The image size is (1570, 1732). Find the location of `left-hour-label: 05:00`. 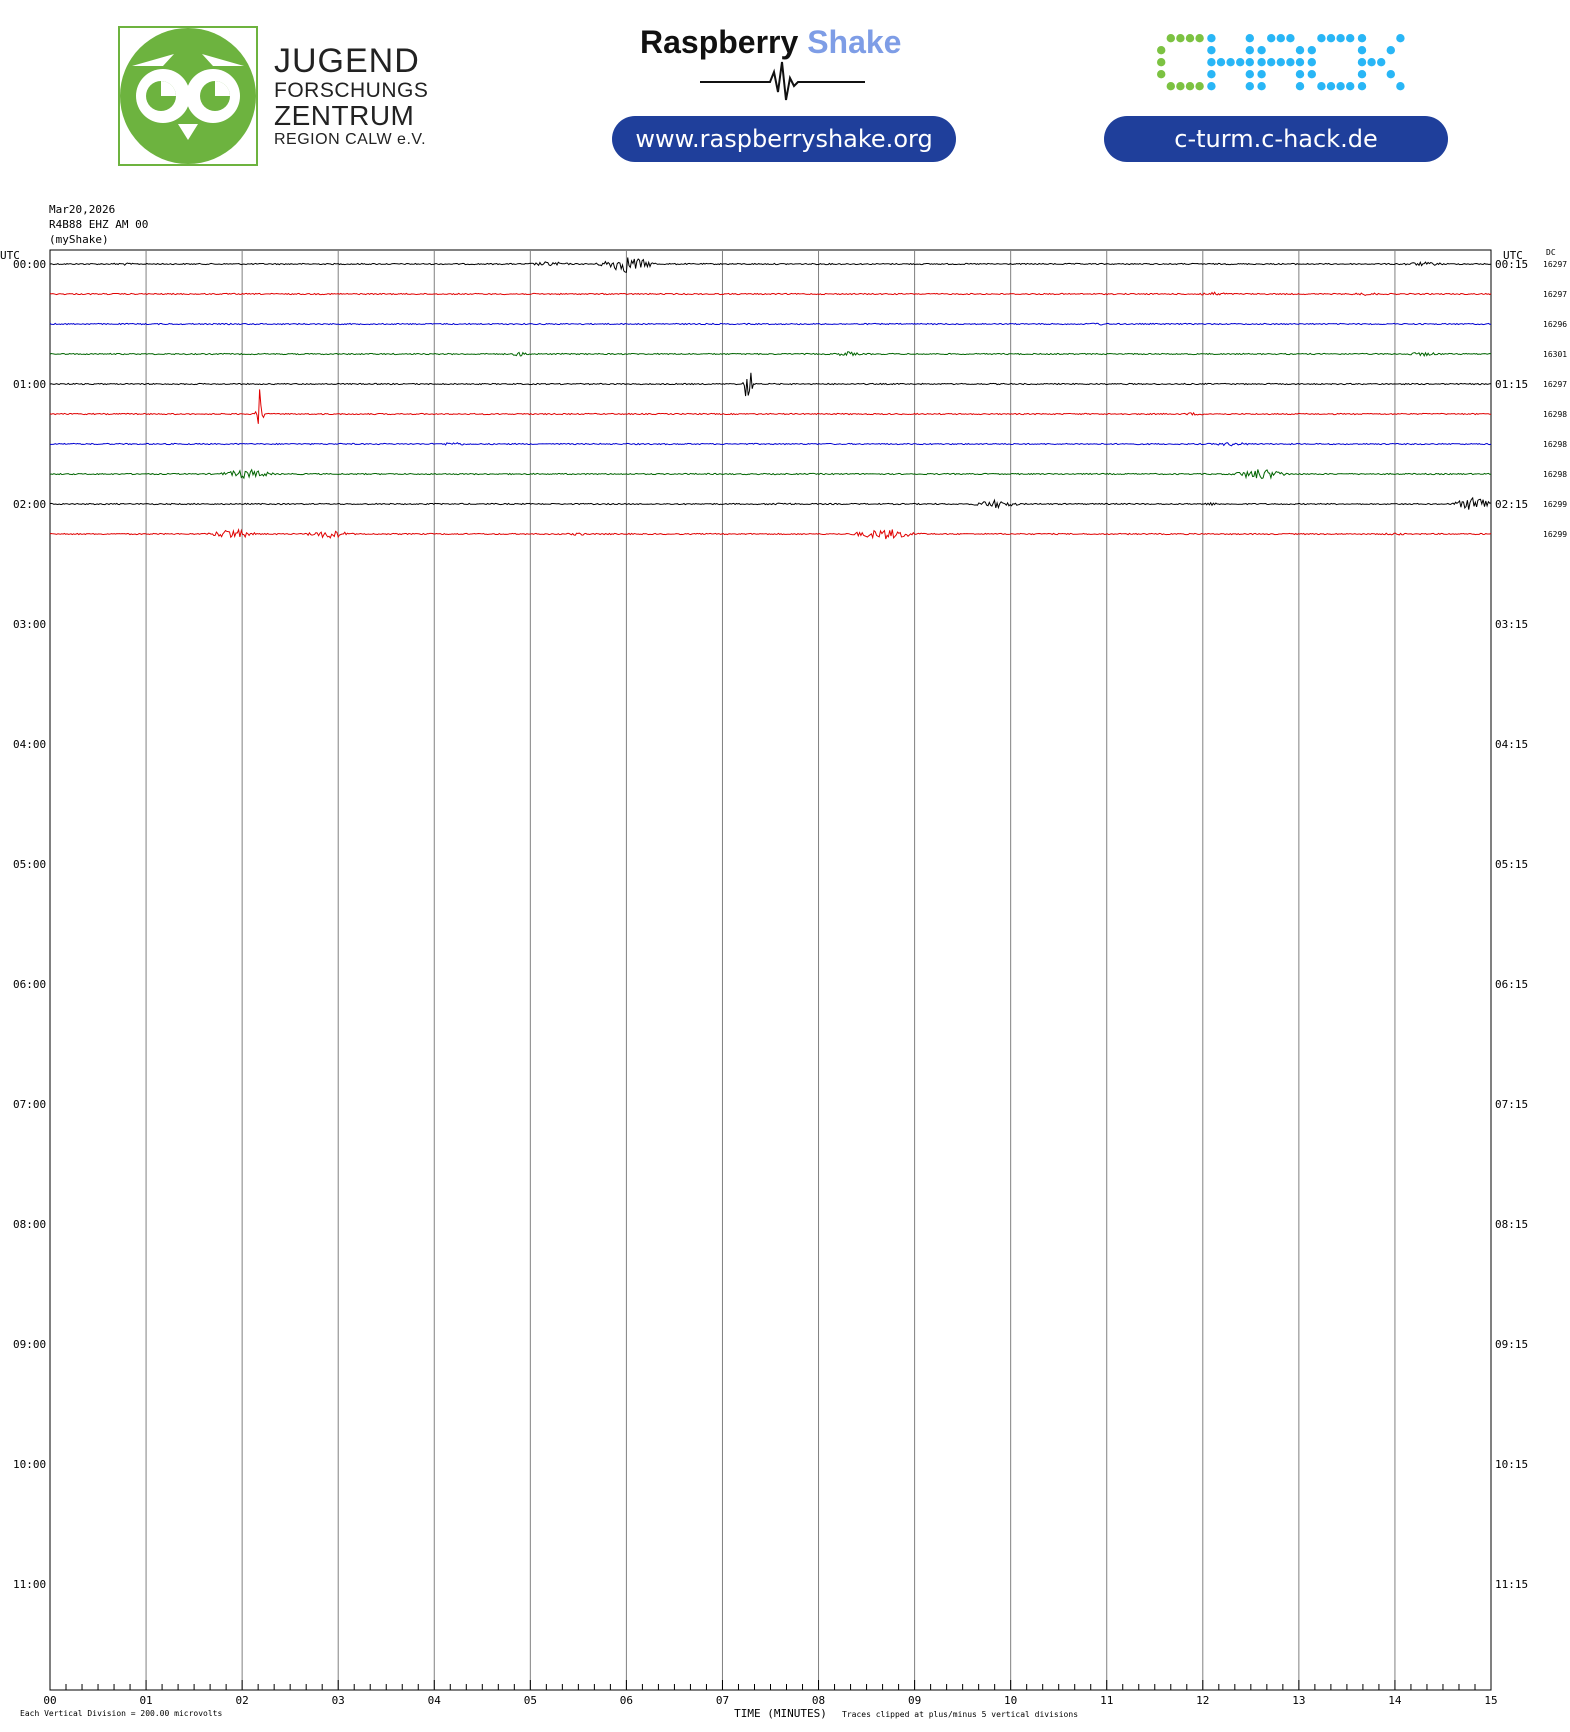

left-hour-label: 05:00 is located at coordinates (29, 864).